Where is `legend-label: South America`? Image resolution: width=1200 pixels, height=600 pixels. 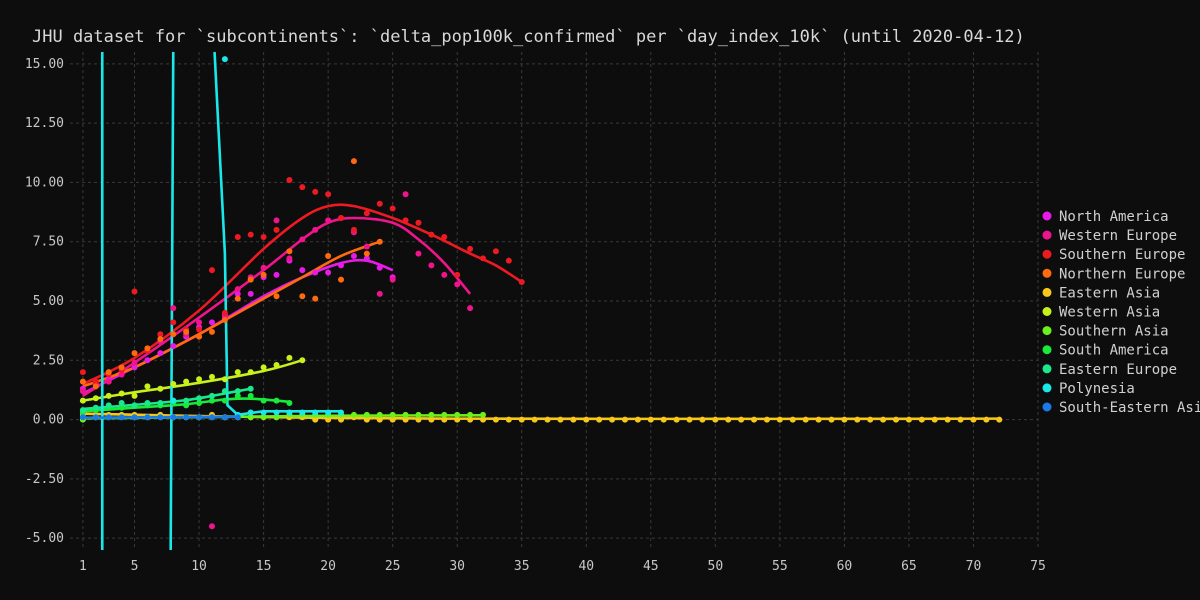
legend-label: South America is located at coordinates (1114, 351).